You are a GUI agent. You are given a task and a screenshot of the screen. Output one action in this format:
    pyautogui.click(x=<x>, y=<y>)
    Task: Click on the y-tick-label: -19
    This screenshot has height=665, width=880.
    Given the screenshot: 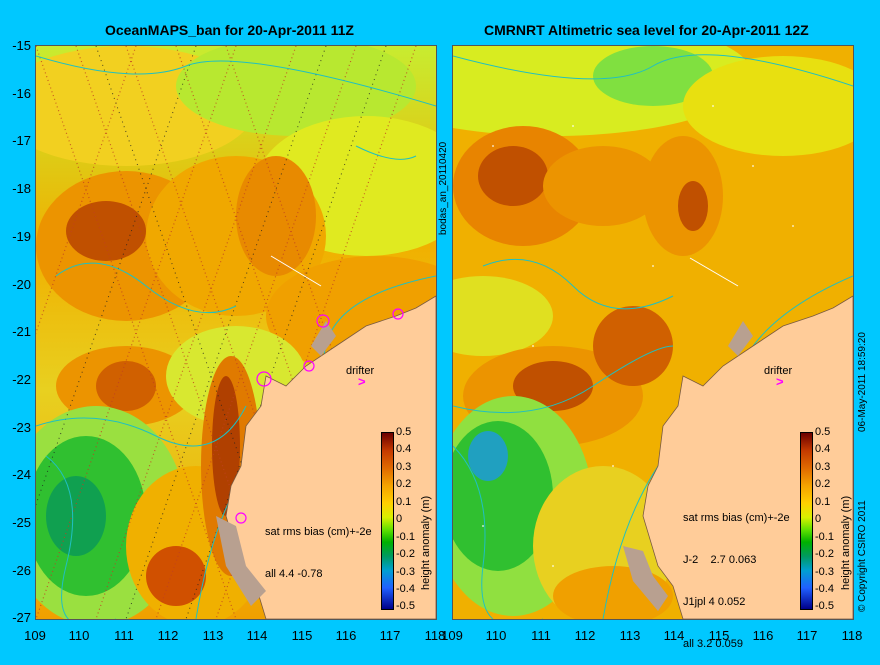 What is the action you would take?
    pyautogui.click(x=21, y=236)
    